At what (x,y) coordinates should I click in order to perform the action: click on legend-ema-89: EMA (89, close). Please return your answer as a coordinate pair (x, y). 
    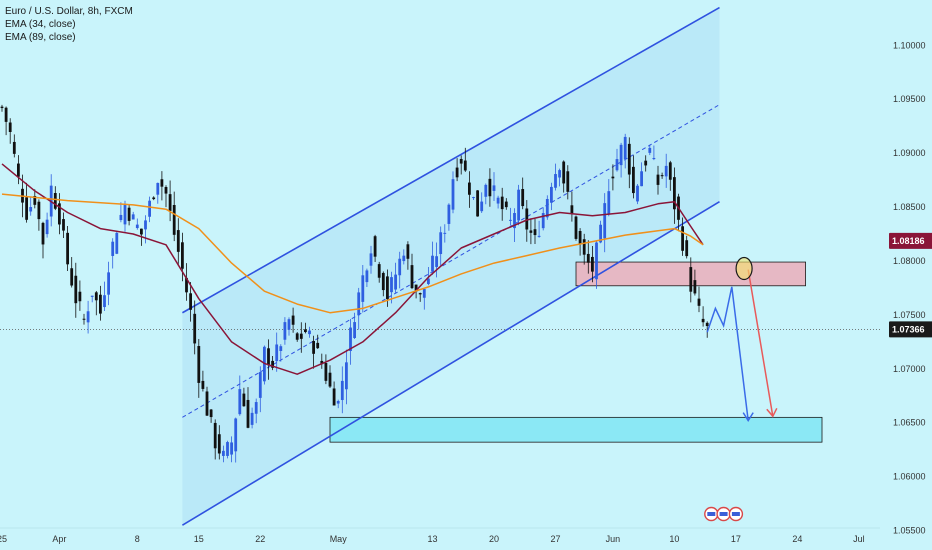
    Looking at the image, I should click on (40, 37).